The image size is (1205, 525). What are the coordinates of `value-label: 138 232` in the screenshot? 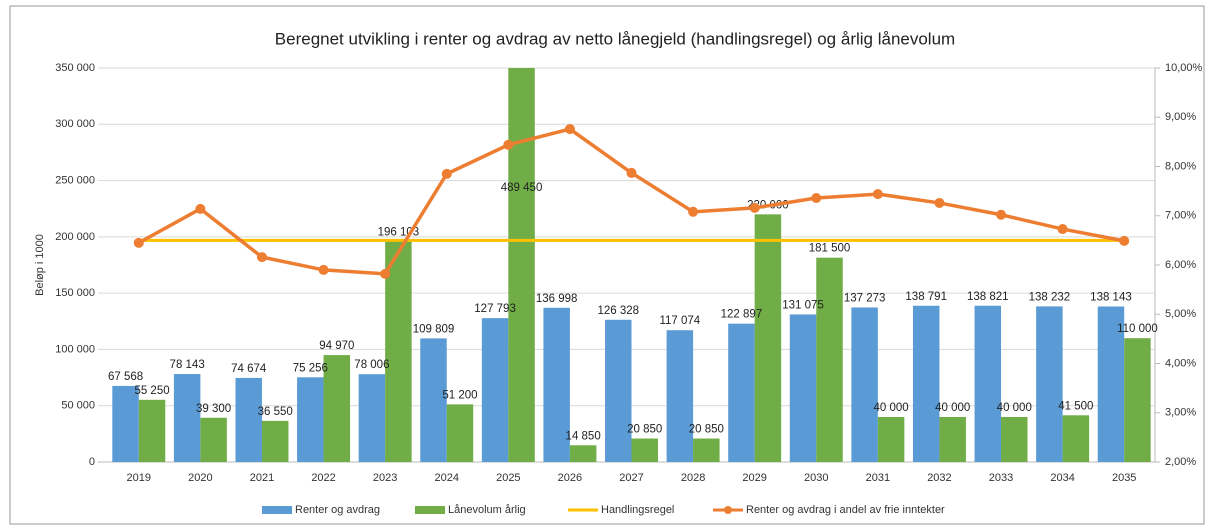 It's located at (1050, 297).